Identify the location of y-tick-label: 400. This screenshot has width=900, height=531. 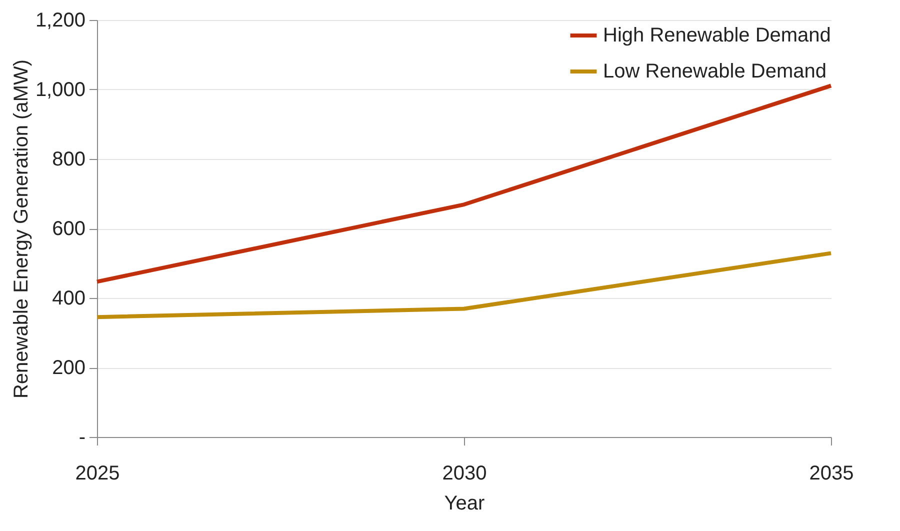
(69, 299).